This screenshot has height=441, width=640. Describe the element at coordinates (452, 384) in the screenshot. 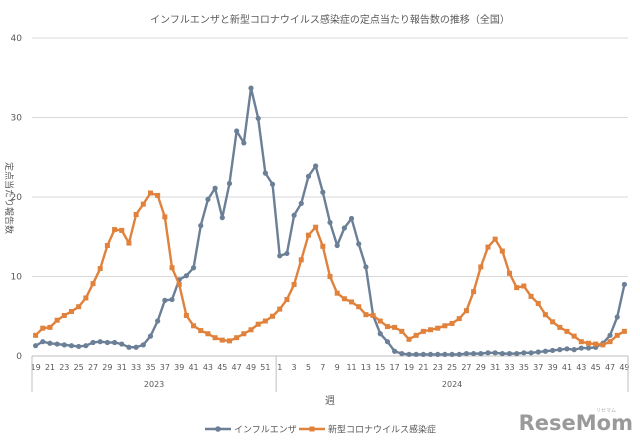

I see `year-label: 2024` at that location.